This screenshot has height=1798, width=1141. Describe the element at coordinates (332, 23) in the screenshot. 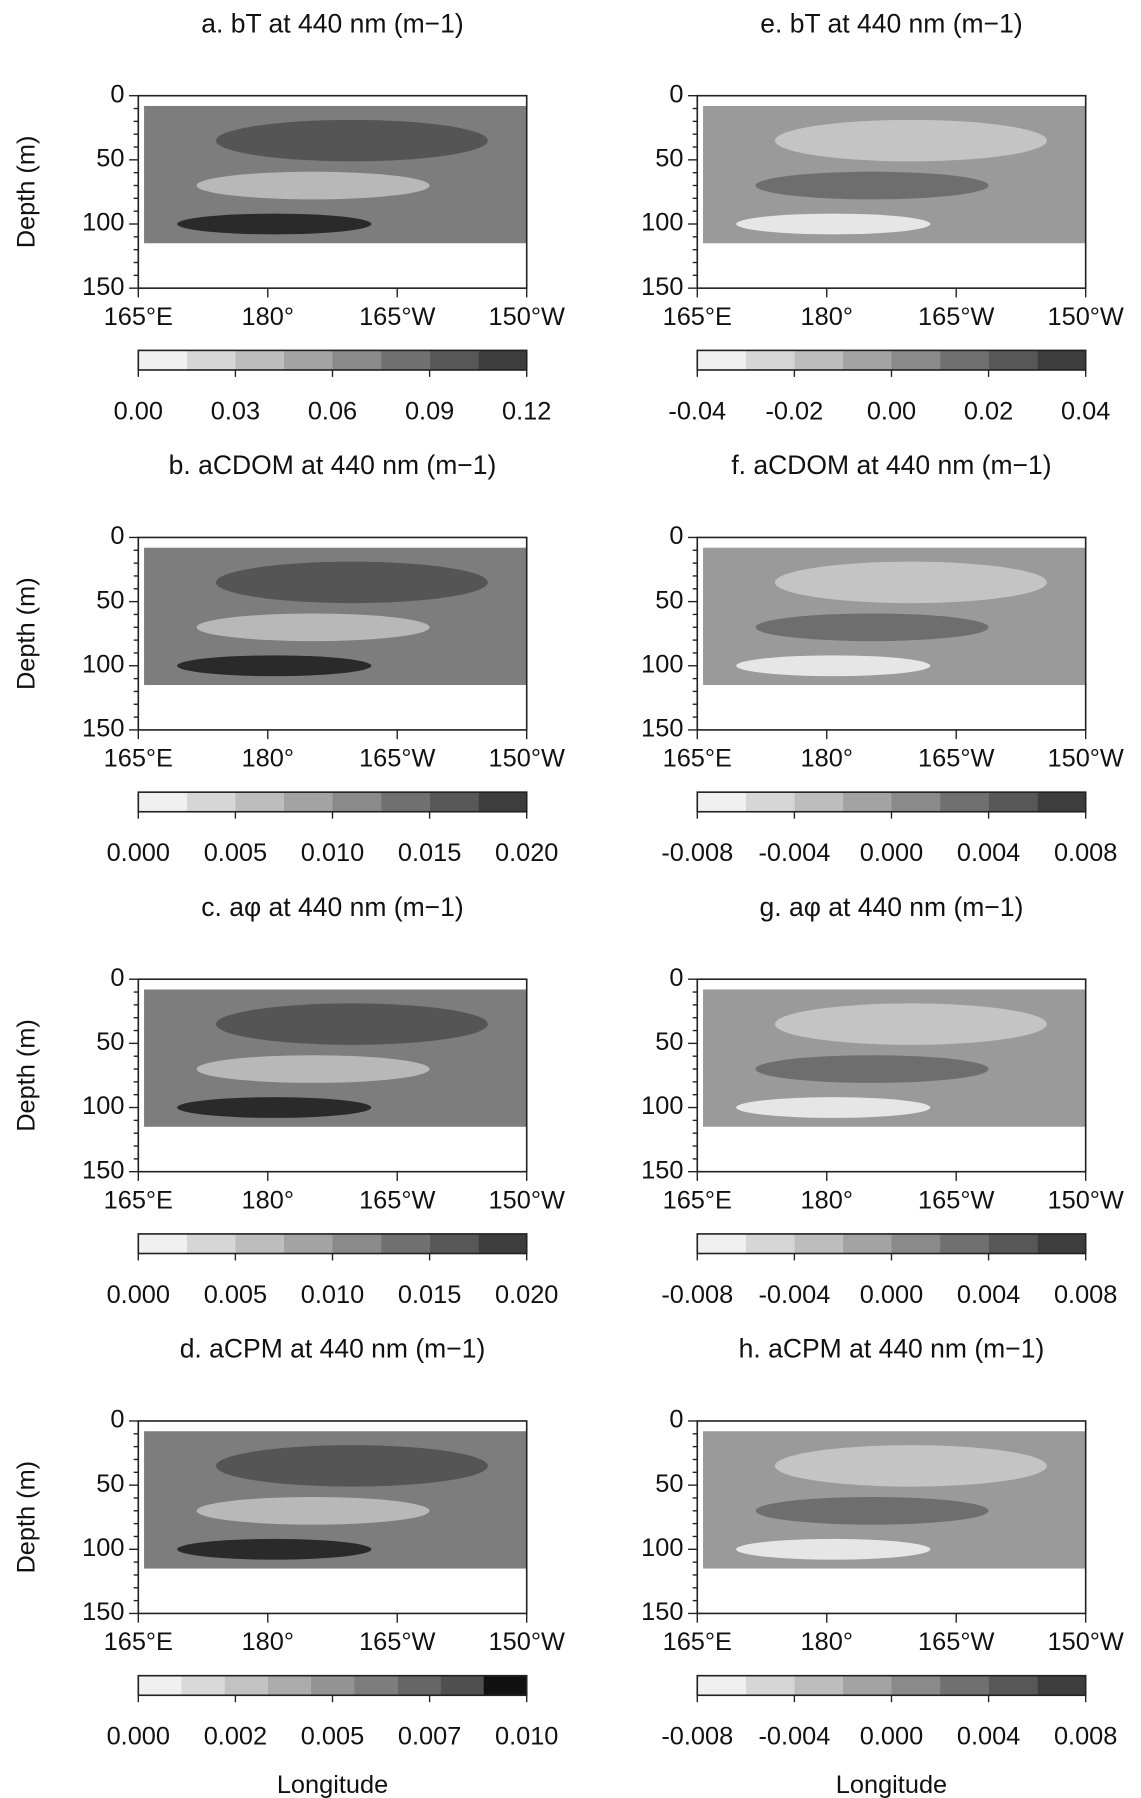

I see `panel-title: a. bT at 440 nm (m−1)` at that location.